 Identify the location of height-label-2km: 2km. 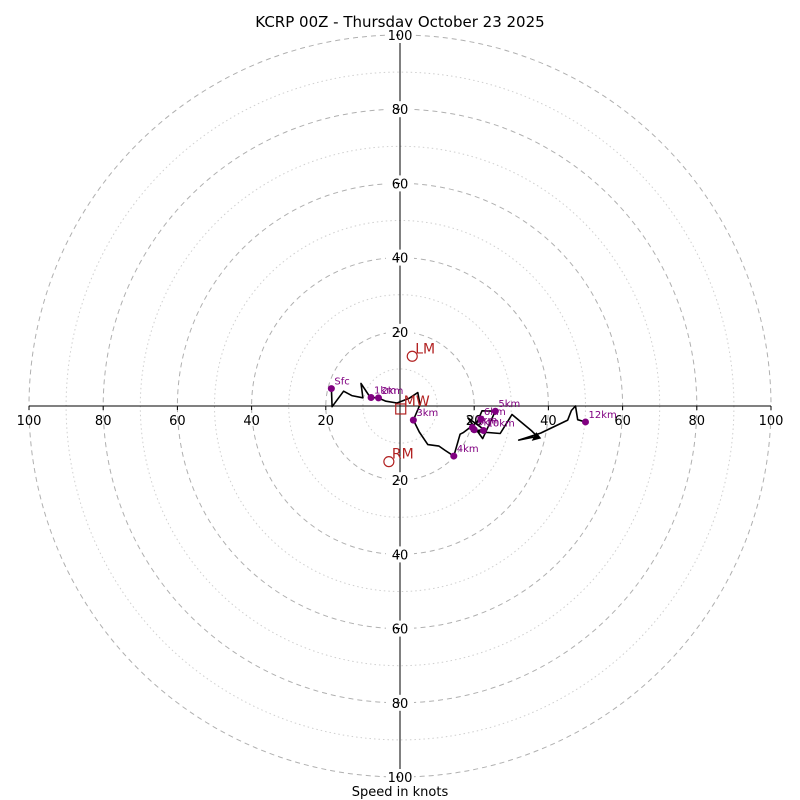
(392, 391).